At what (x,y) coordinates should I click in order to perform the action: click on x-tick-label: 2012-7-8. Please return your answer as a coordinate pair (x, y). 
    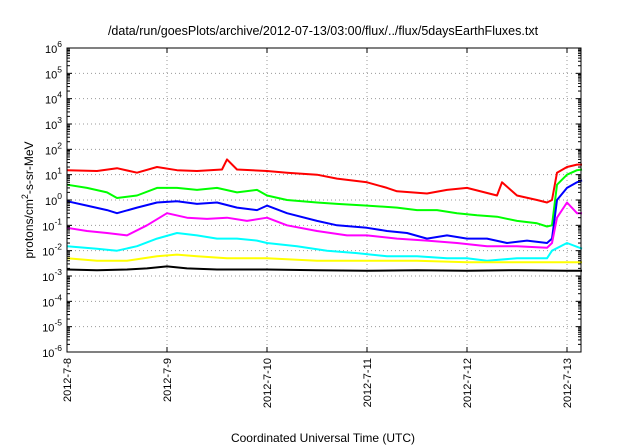
    Looking at the image, I should click on (68, 380).